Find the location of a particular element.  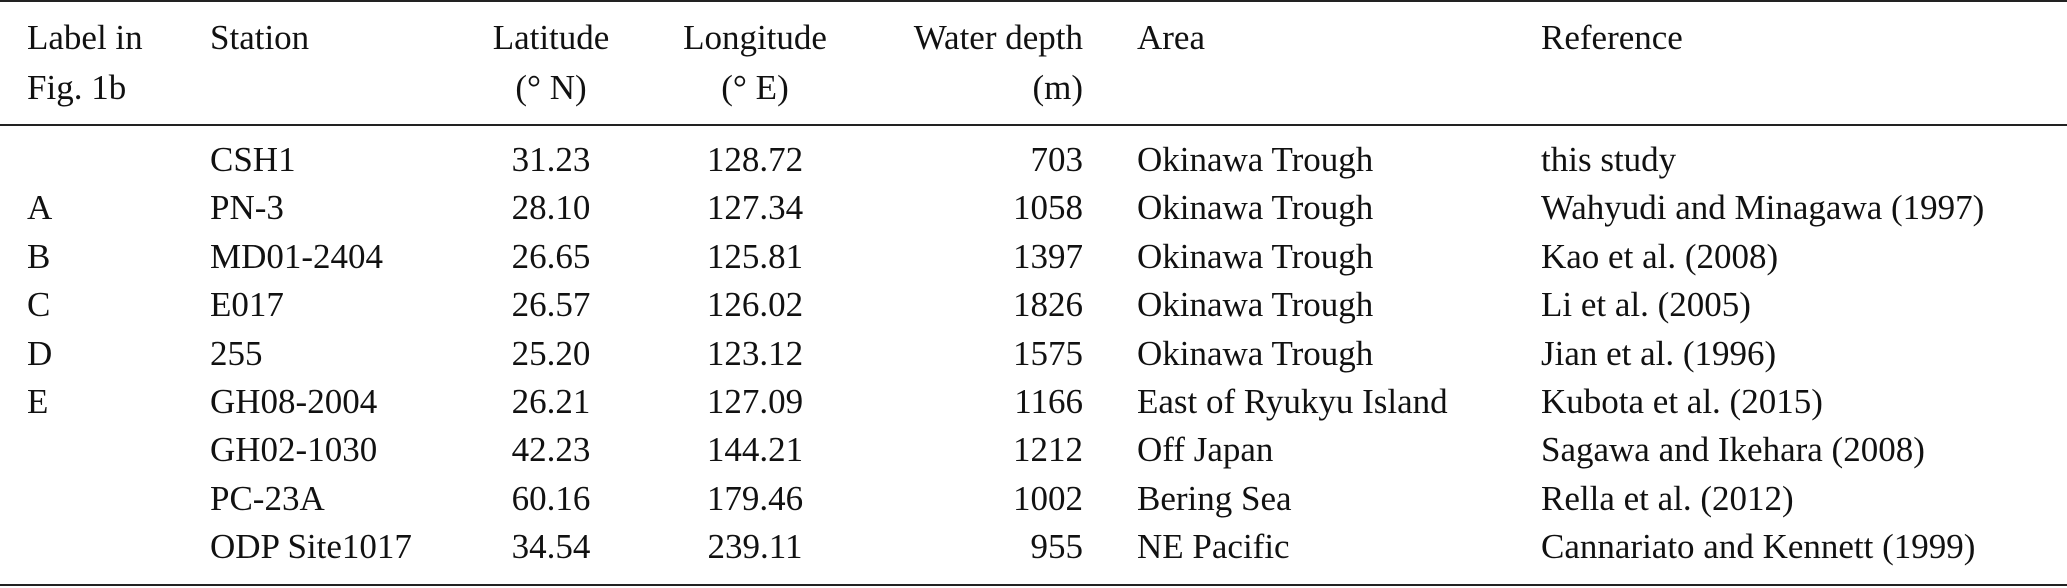

reference-cell: Wahyudi and Minagawa (1997) is located at coordinates (1763, 208).